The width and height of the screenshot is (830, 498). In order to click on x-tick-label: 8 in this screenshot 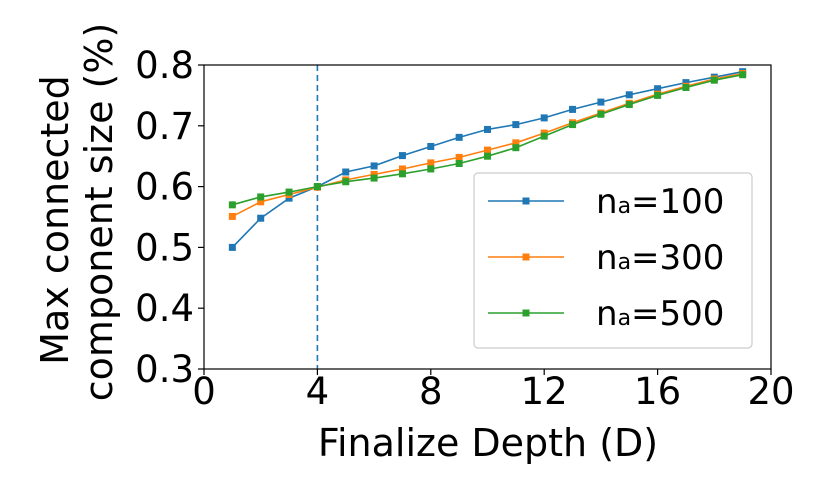, I will do `click(431, 391)`.